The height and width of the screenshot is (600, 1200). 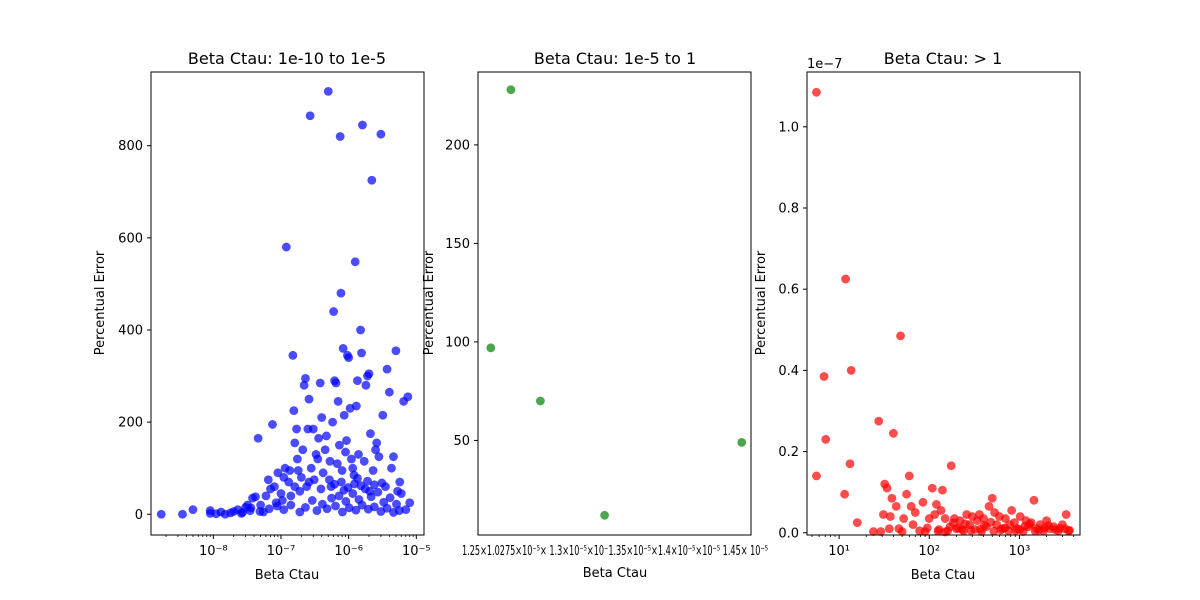 I want to click on y-tick-label: 800, so click(x=130, y=146).